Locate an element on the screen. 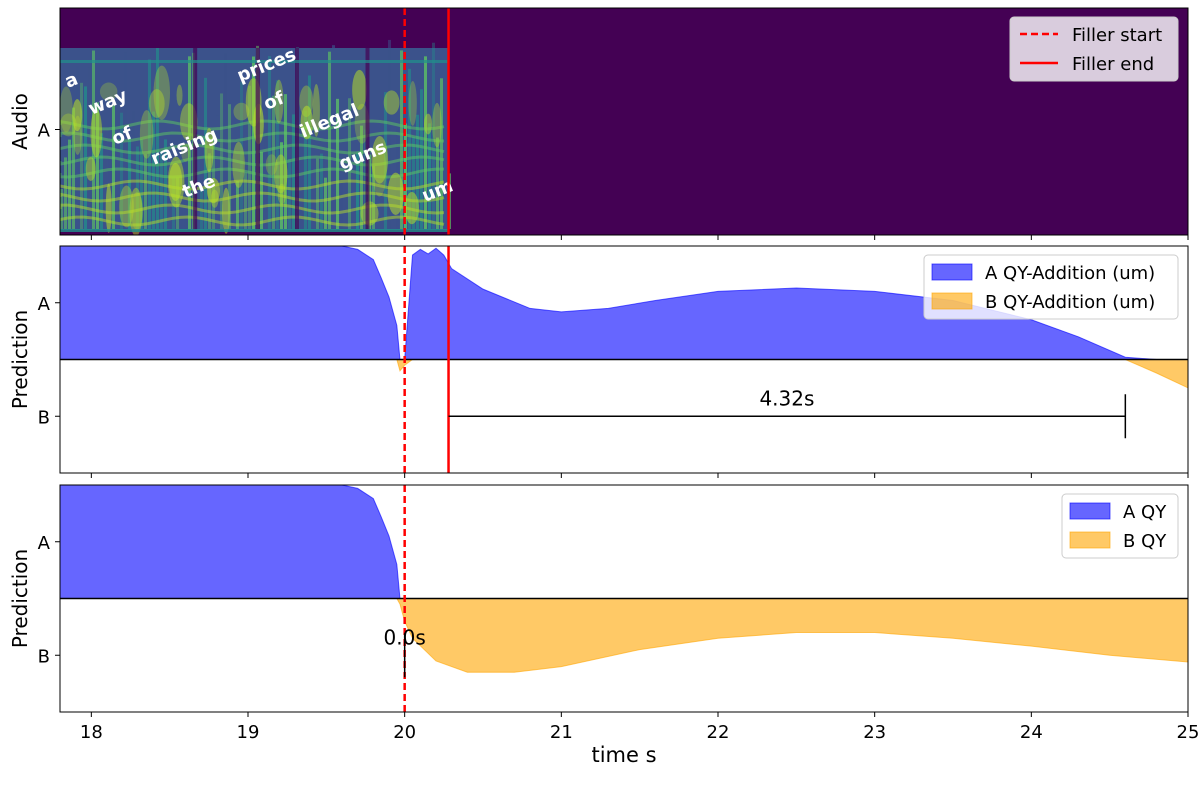 The width and height of the screenshot is (1200, 800). legend-audio is located at coordinates (1094, 49).